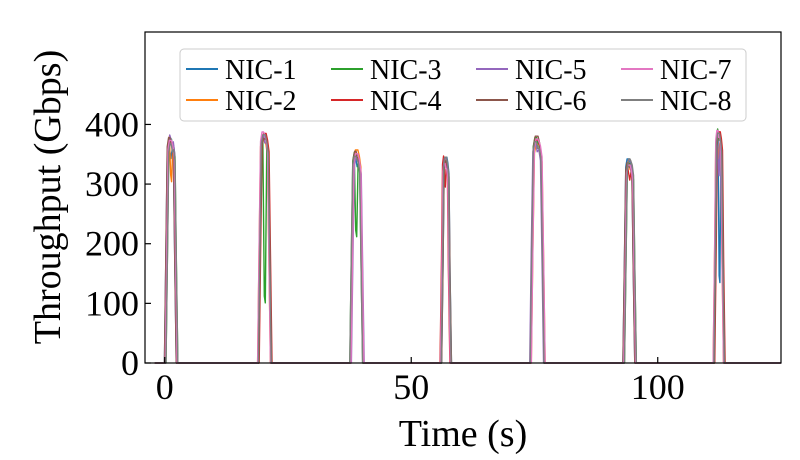 The image size is (800, 460). Describe the element at coordinates (130, 363) in the screenshot. I see `y-tick-label: 0` at that location.